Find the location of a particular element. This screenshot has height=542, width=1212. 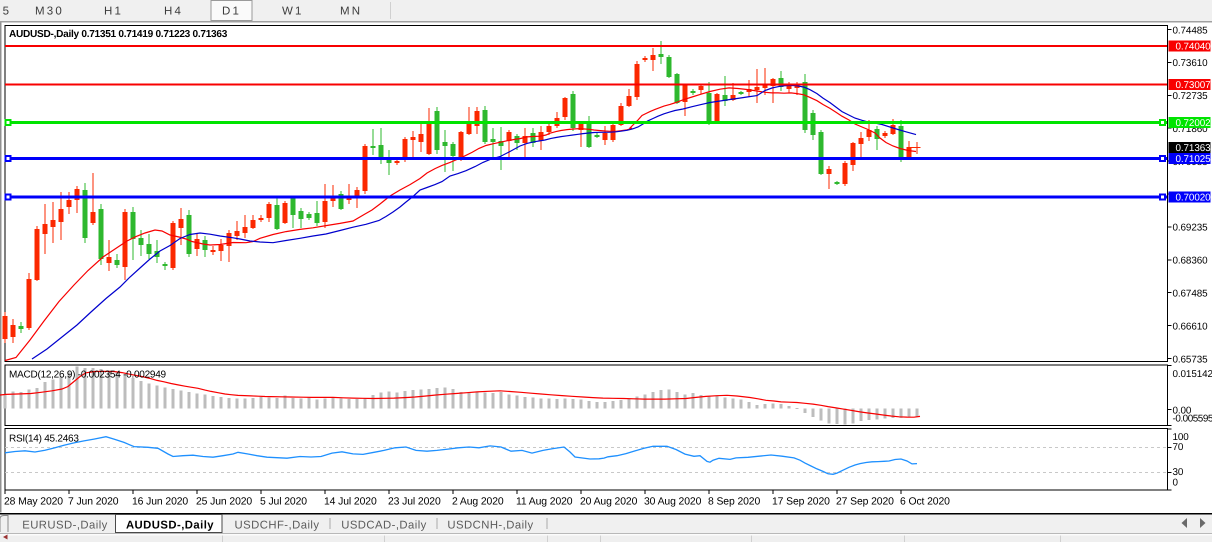

svg-text: RSI(14) 45.2463 is located at coordinates (44, 439).